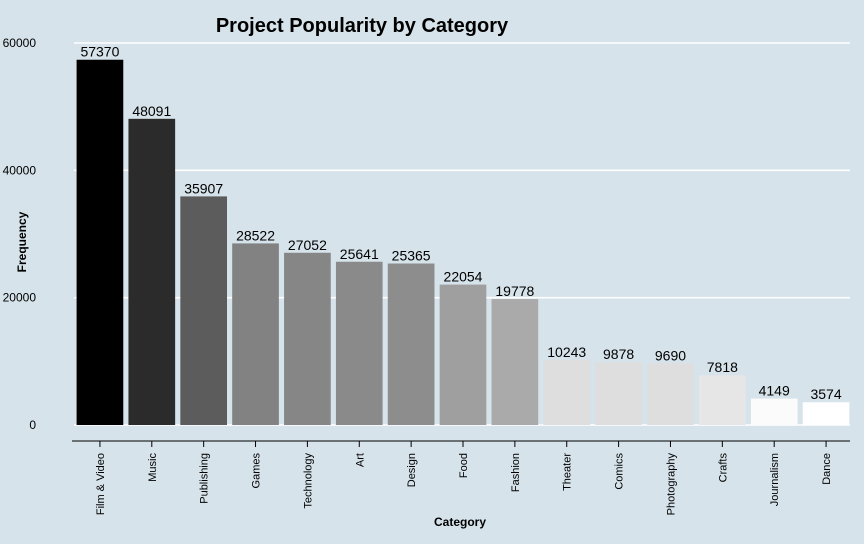  I want to click on data-label: 22054, so click(463, 277).